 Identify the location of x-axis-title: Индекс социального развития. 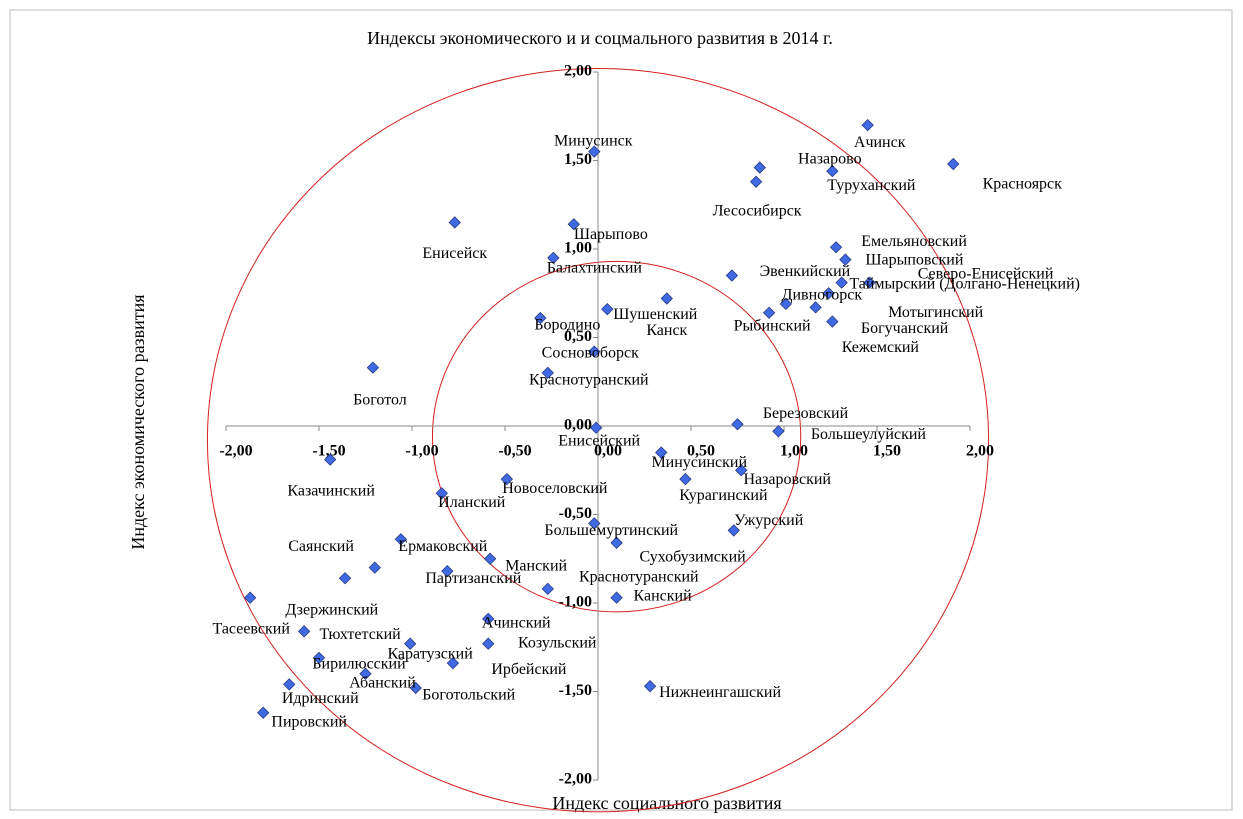
(666, 803).